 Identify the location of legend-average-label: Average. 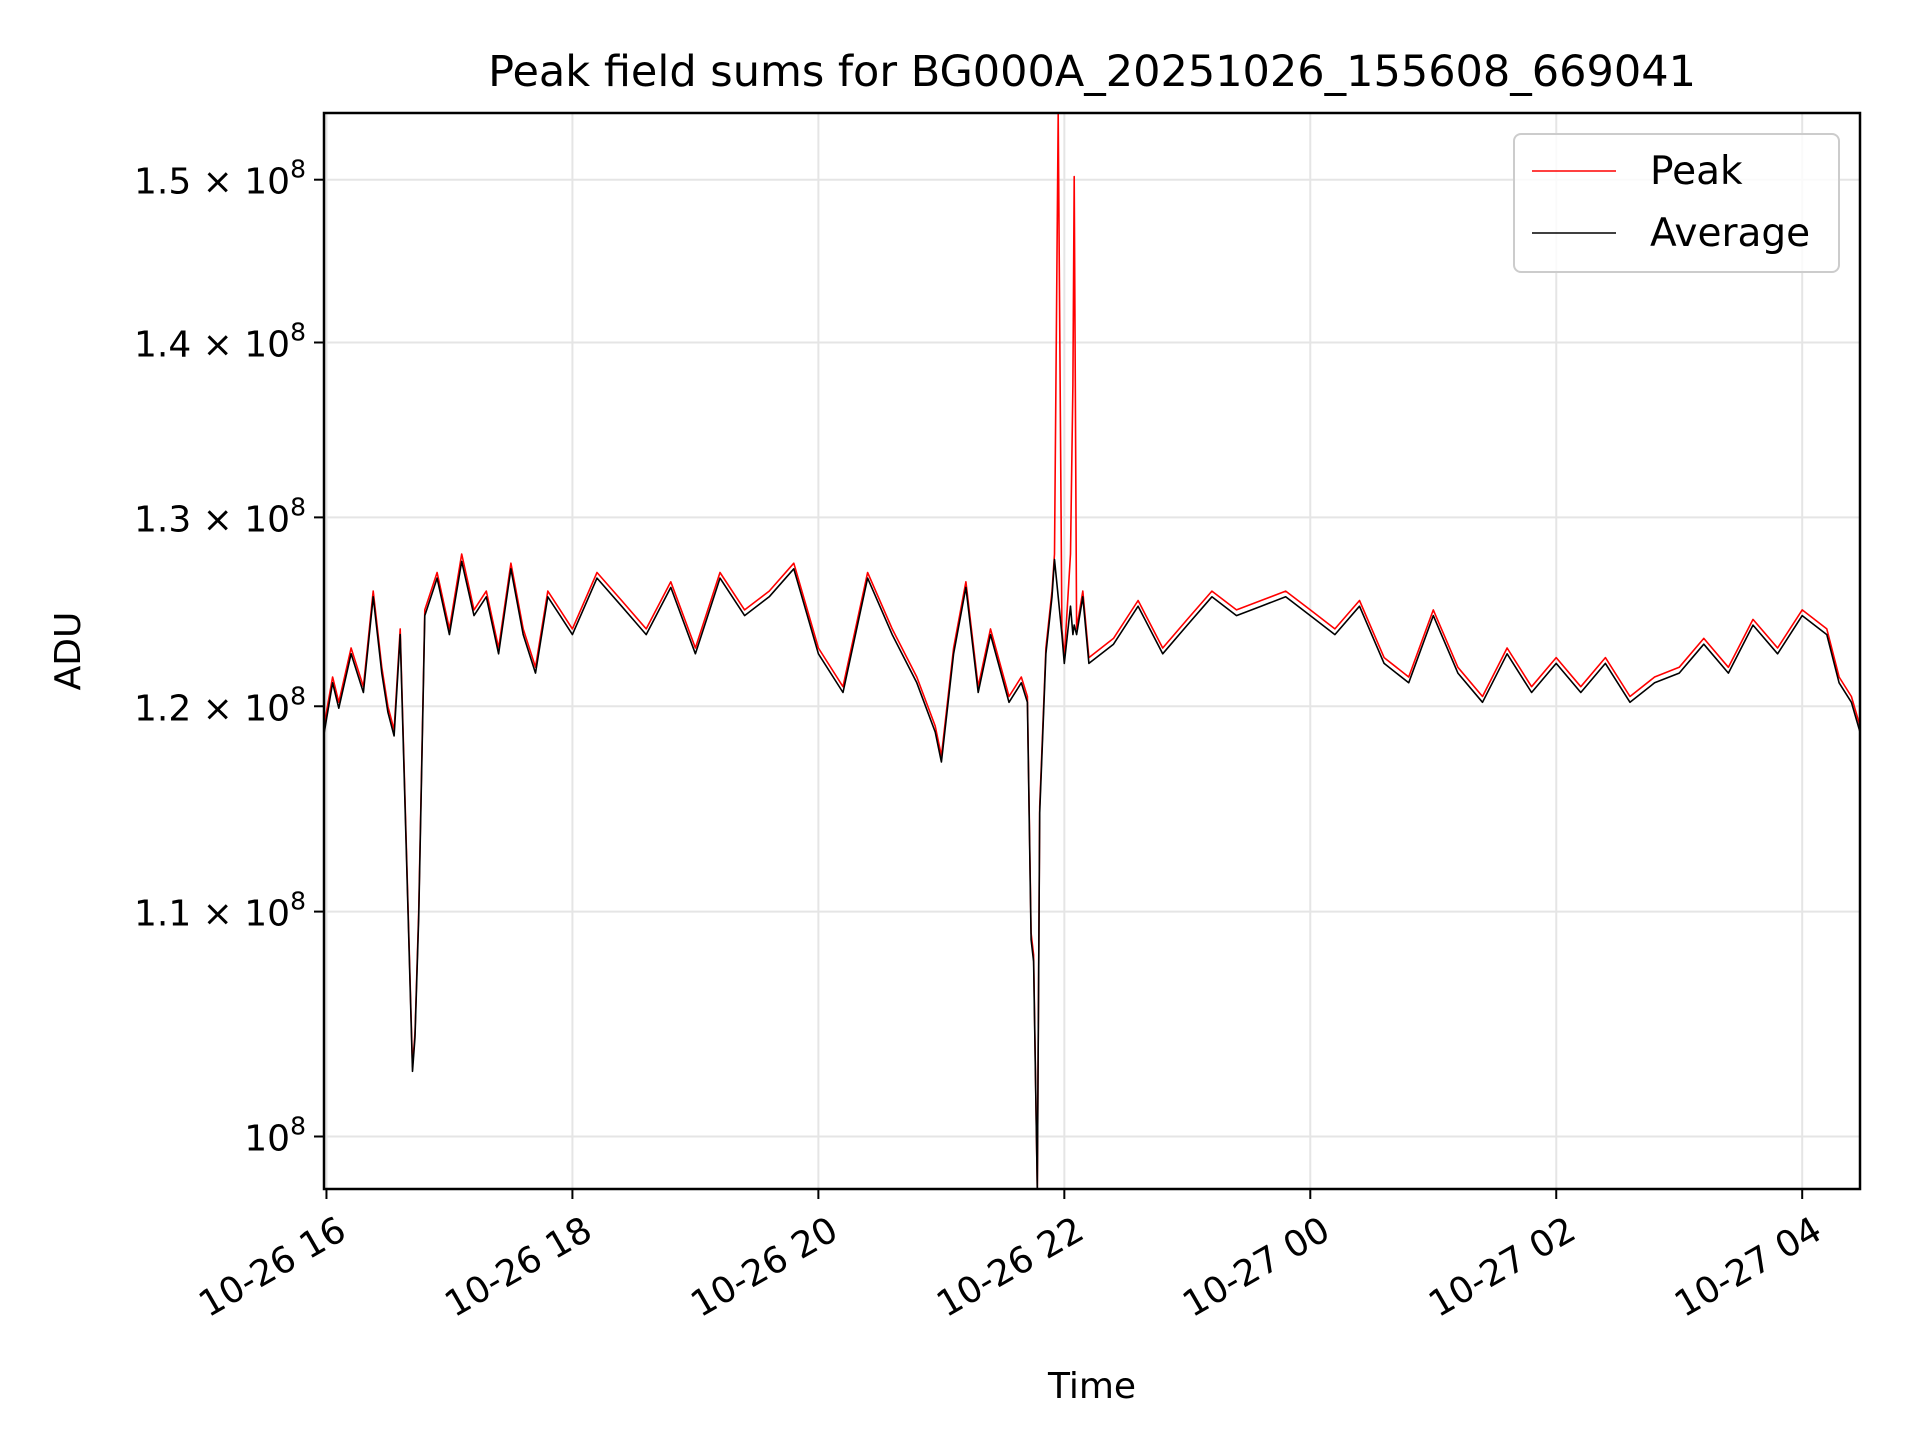
(1730, 233).